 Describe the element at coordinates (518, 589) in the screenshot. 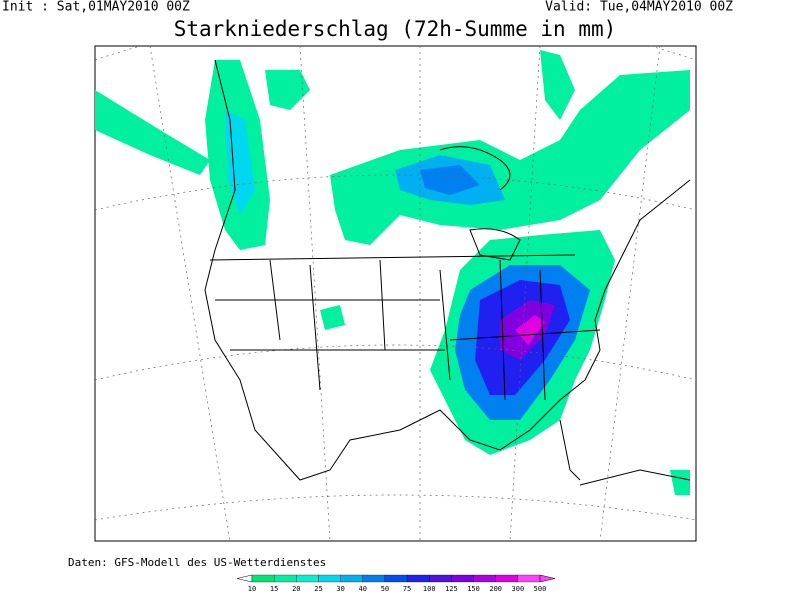

I see `colorbar-label: 300` at that location.